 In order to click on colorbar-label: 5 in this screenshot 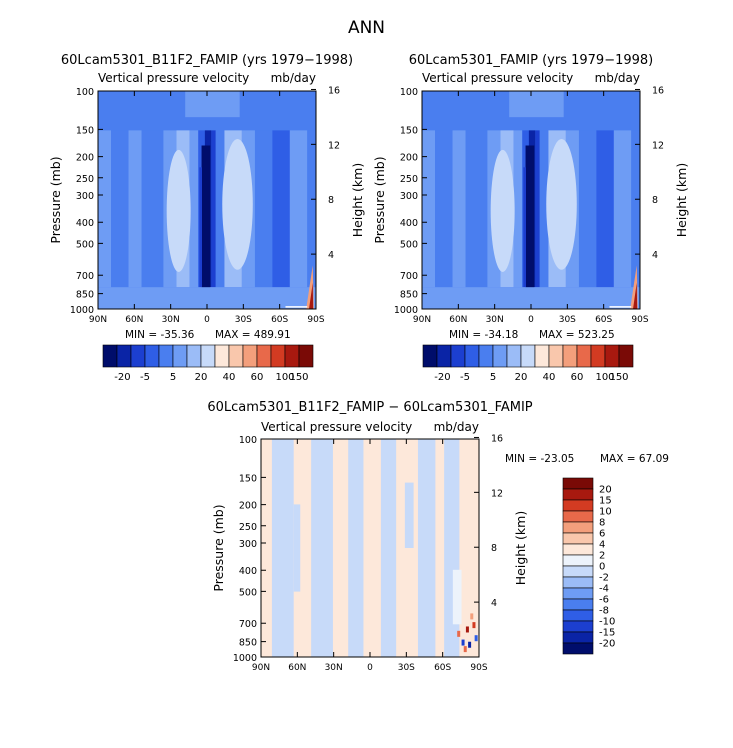, I will do `click(173, 377)`.